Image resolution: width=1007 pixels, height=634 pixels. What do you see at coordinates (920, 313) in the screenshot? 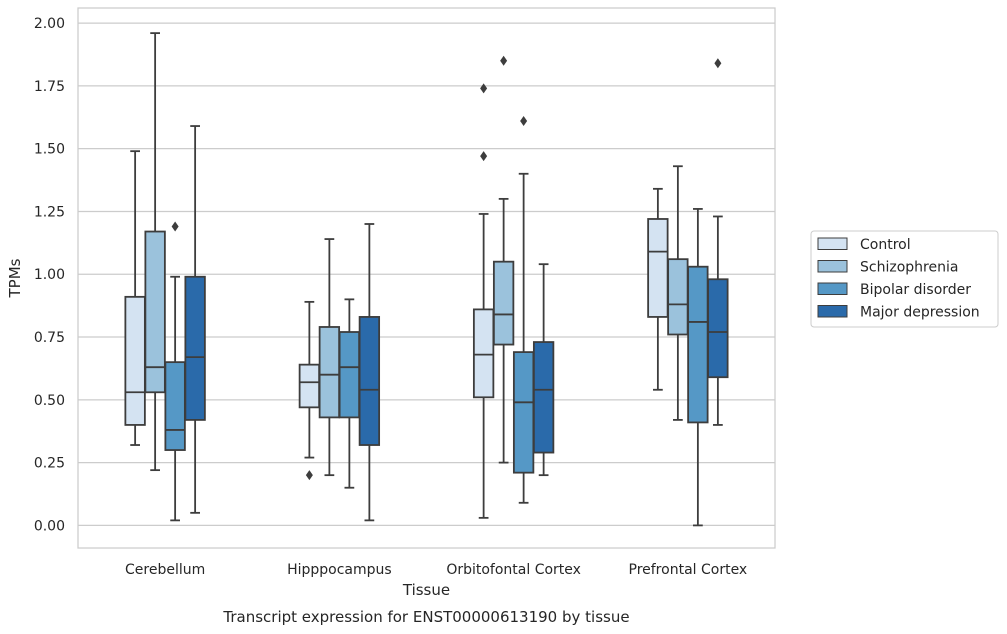
I see `legend-label: Major depression` at bounding box center [920, 313].